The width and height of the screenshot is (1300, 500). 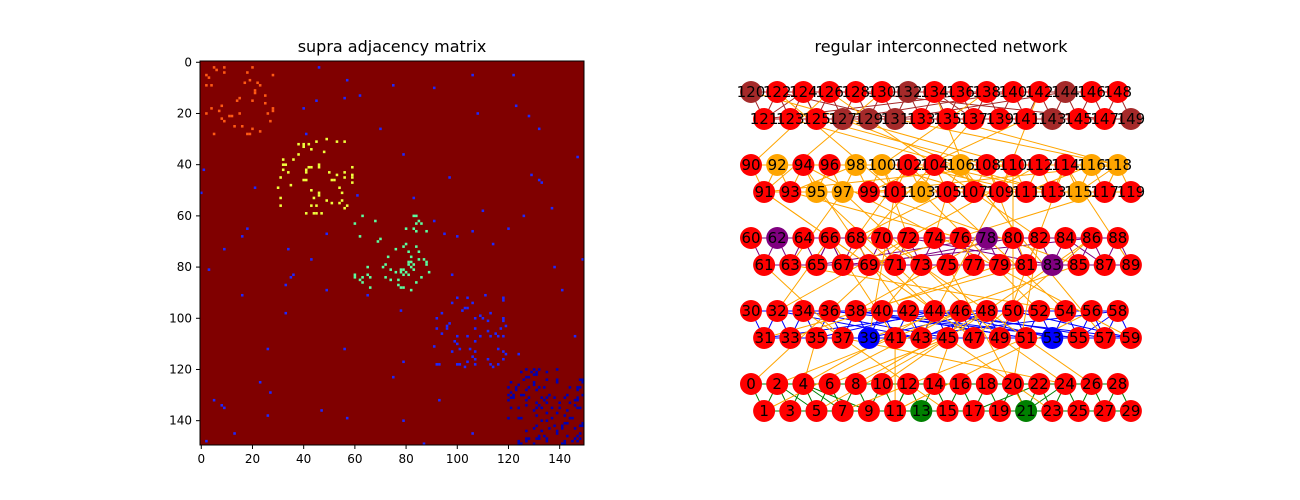 I want to click on network-node: 138, so click(x=986, y=92).